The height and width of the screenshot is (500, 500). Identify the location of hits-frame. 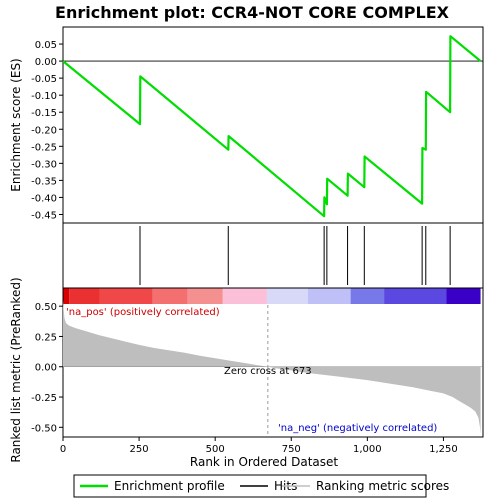
(273, 255).